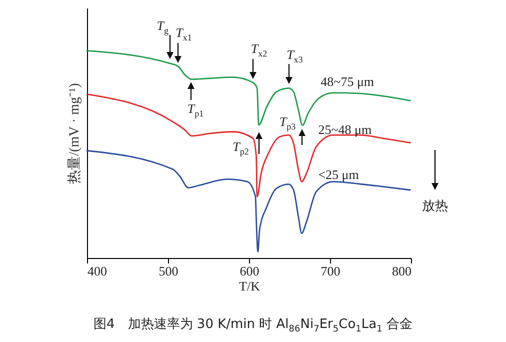  Describe the element at coordinates (294, 55) in the screenshot. I see `annotation: T$_{x3}$` at that location.